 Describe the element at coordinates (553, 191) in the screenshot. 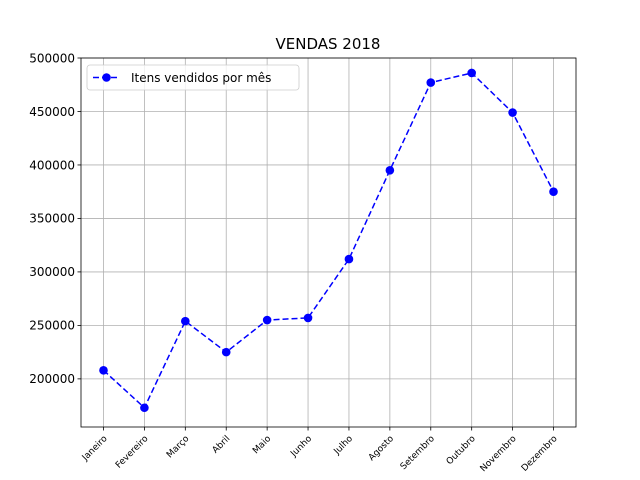

I see `data-point-dezembro` at that location.